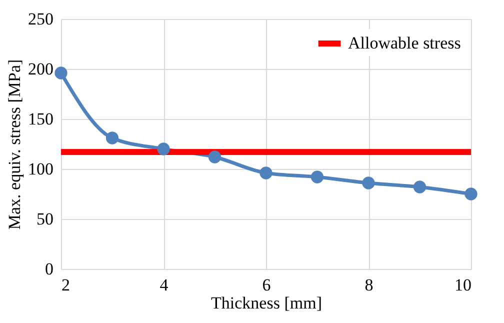 The height and width of the screenshot is (323, 504). I want to click on x-tick-label: 8, so click(369, 285).